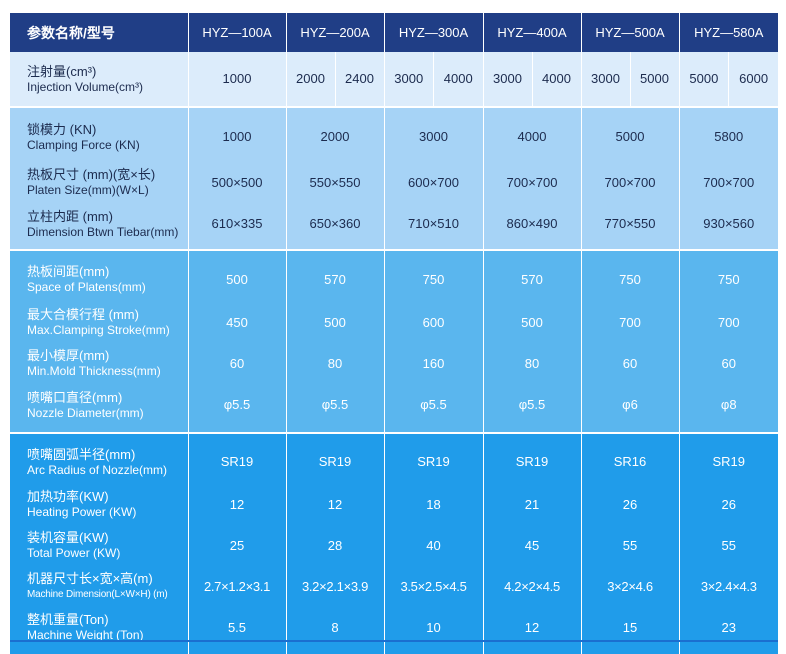 The image size is (786, 654). Describe the element at coordinates (630, 322) in the screenshot. I see `table-cell: 700` at that location.